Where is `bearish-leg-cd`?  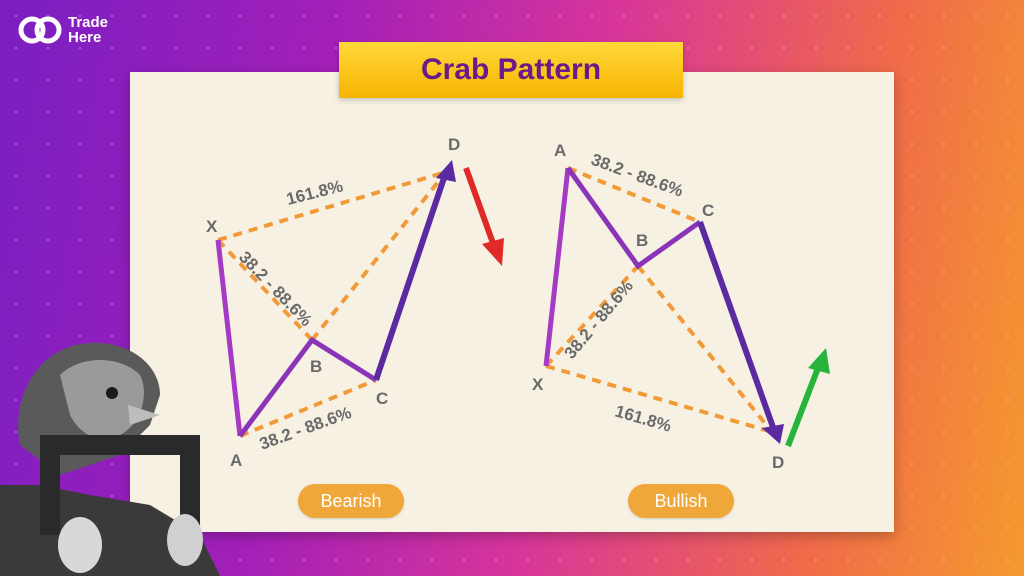
bearish-leg-cd is located at coordinates (411, 276).